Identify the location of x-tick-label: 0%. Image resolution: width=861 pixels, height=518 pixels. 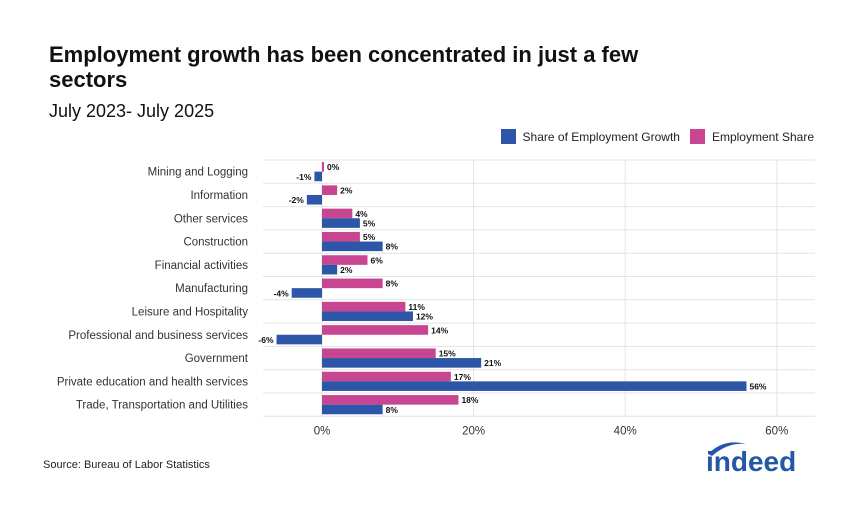
(322, 431).